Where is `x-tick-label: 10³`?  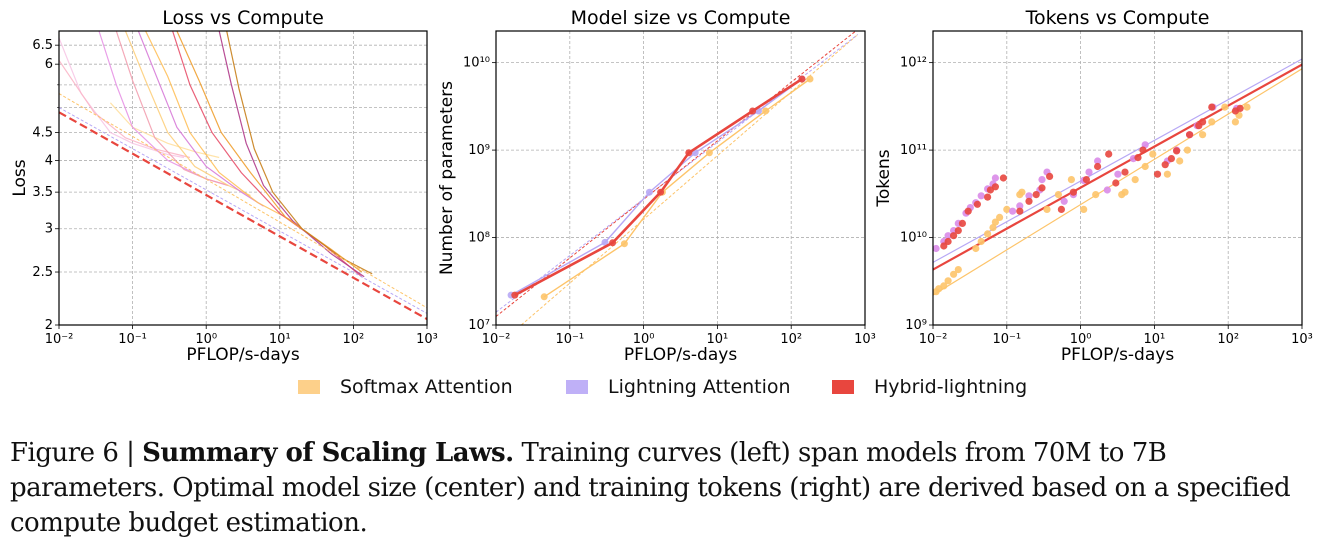
x-tick-label: 10³ is located at coordinates (1302, 339).